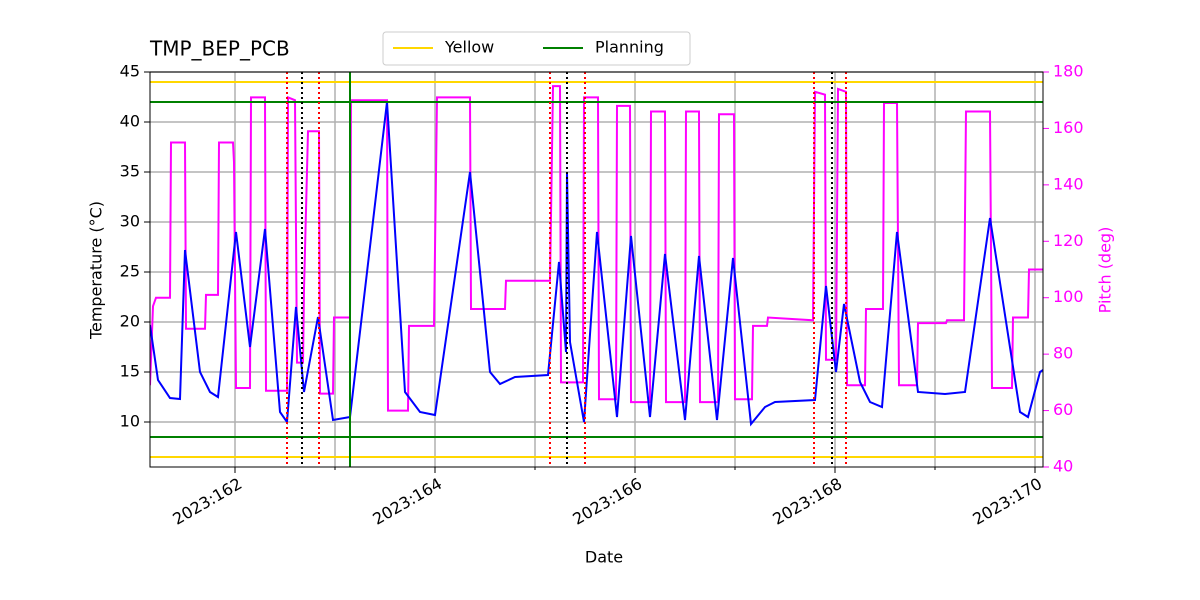 The image size is (1200, 600). I want to click on y-tick-label: 35, so click(130, 171).